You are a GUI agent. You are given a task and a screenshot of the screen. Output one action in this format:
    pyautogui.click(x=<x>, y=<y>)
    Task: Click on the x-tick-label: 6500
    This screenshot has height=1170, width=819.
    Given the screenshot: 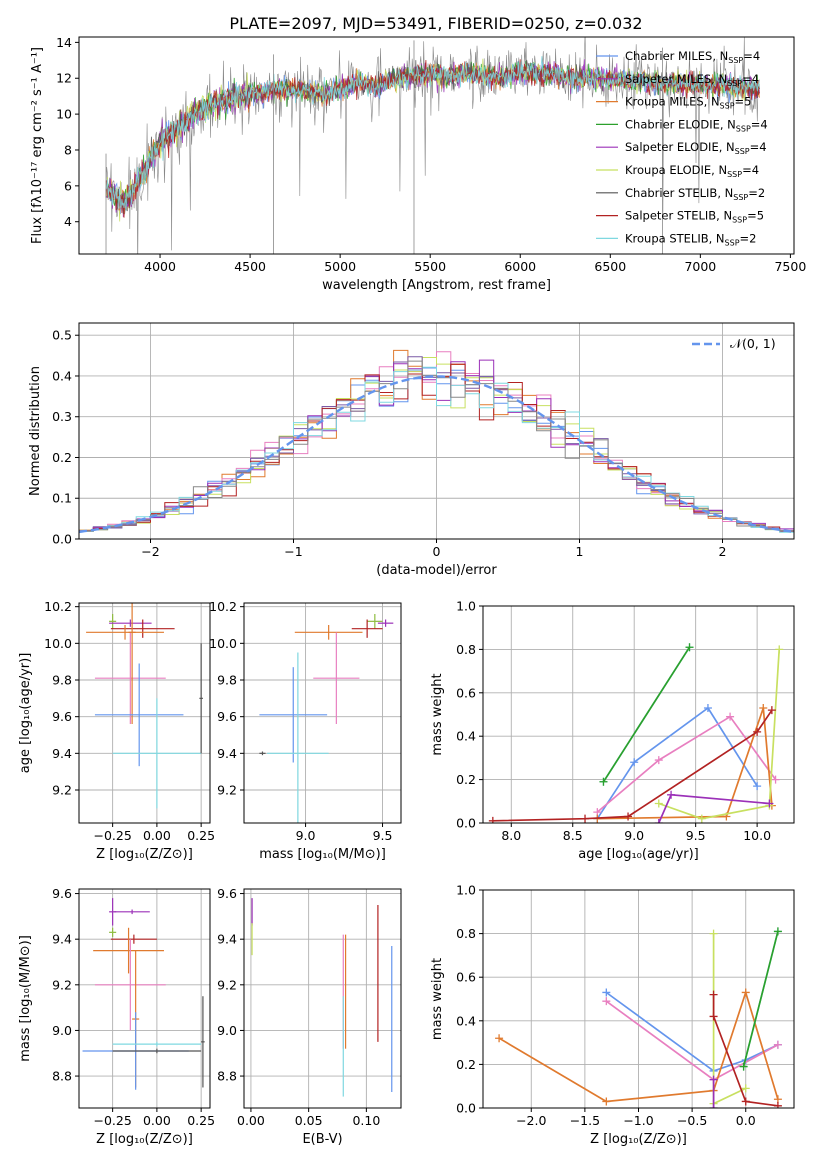 What is the action you would take?
    pyautogui.click(x=610, y=266)
    